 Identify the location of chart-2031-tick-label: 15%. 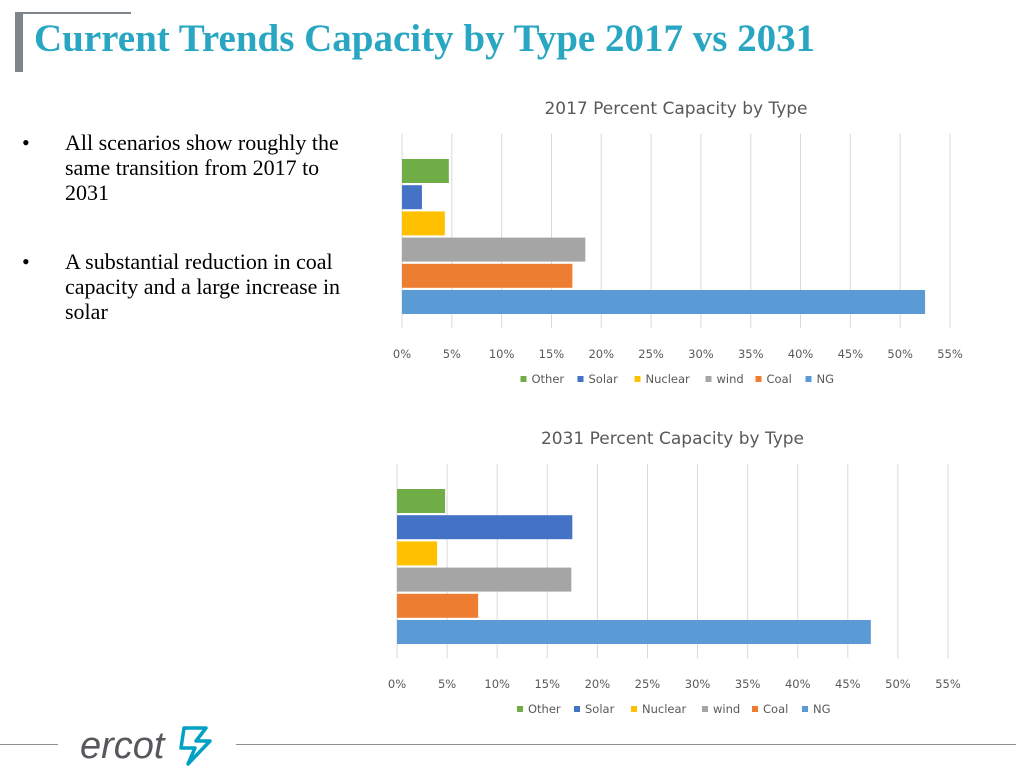
(547, 684).